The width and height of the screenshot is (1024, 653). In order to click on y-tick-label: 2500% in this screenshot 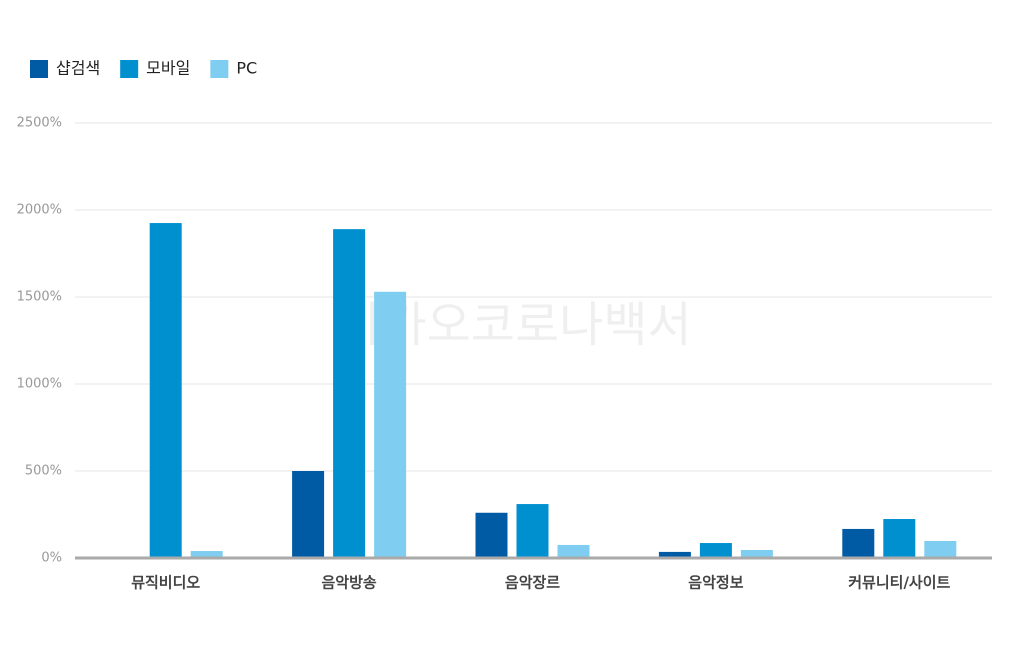, I will do `click(39, 123)`.